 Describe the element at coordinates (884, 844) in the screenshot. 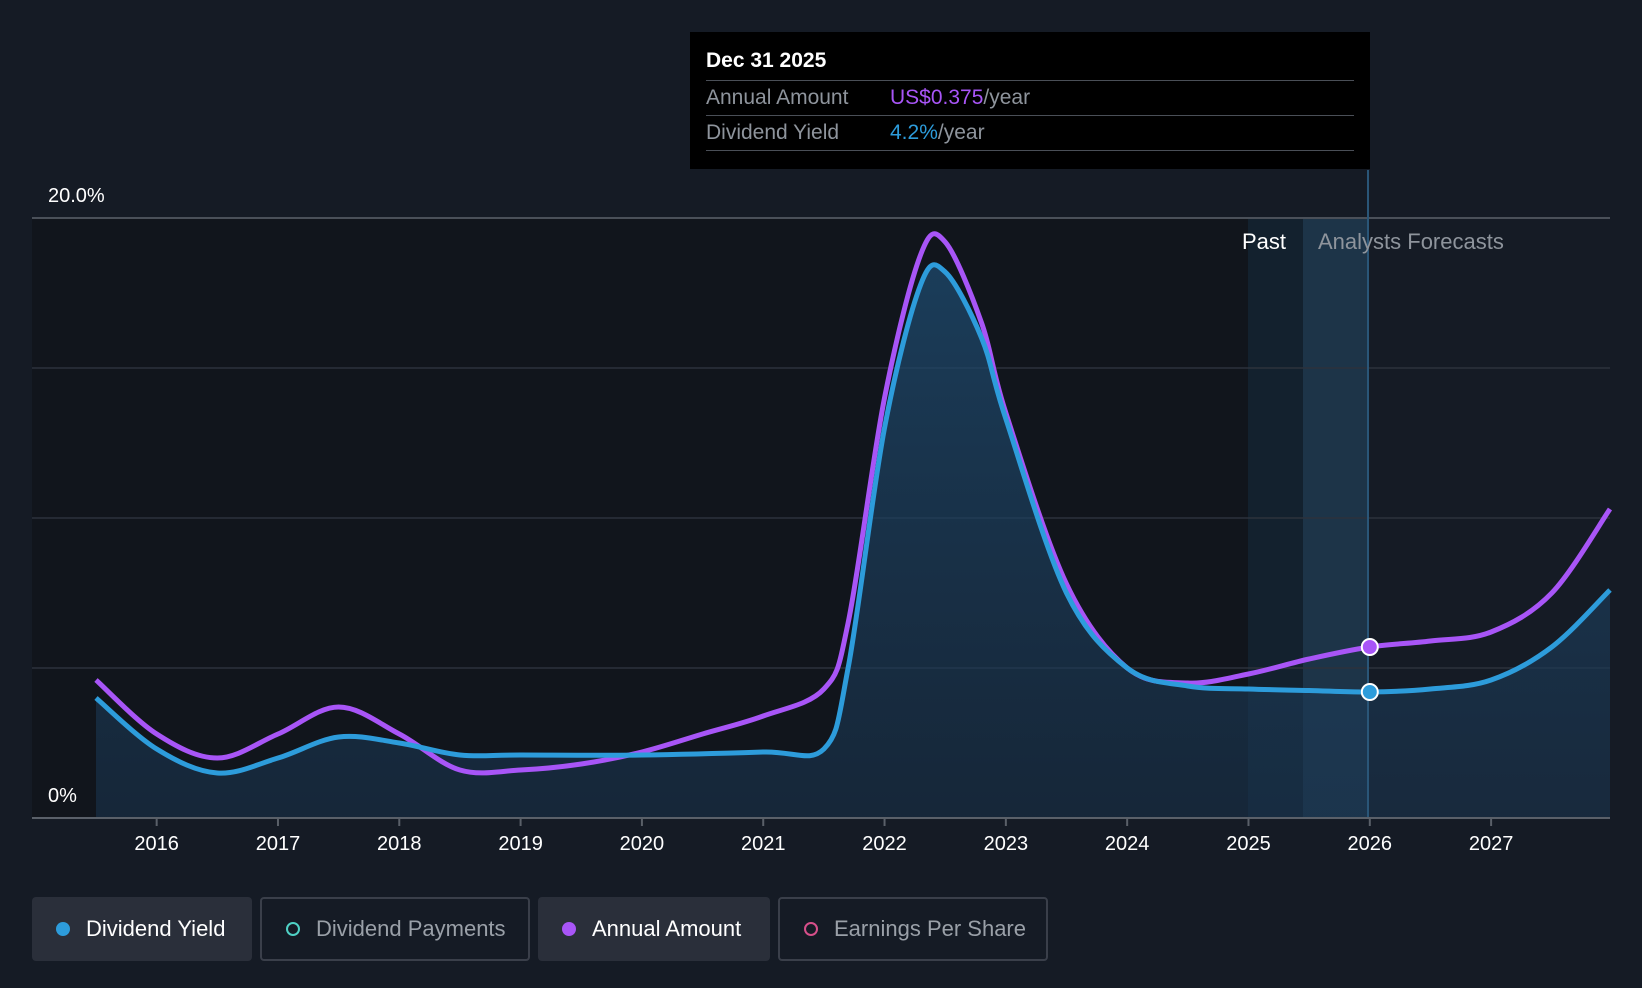

I see `x-tick-label: 2022` at that location.